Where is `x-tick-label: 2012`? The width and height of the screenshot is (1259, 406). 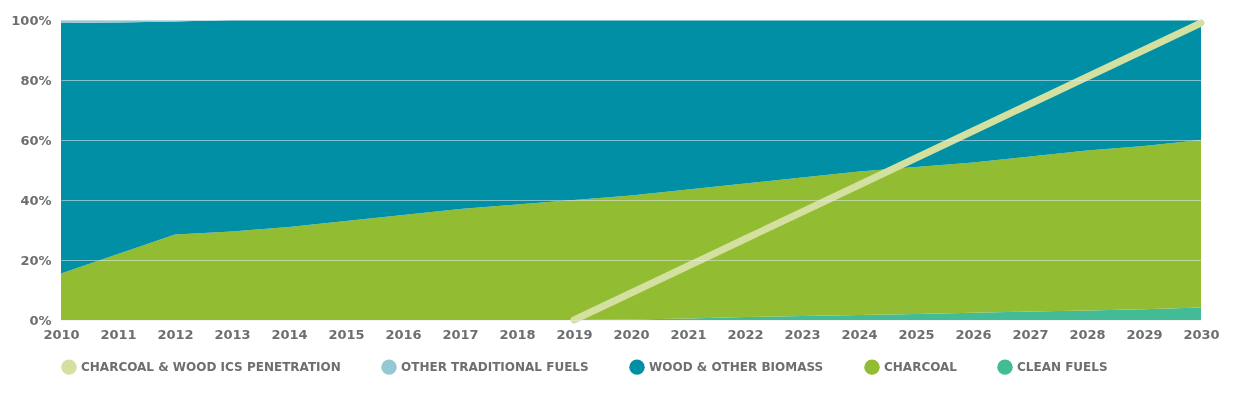
x-tick-label: 2012 is located at coordinates (175, 334).